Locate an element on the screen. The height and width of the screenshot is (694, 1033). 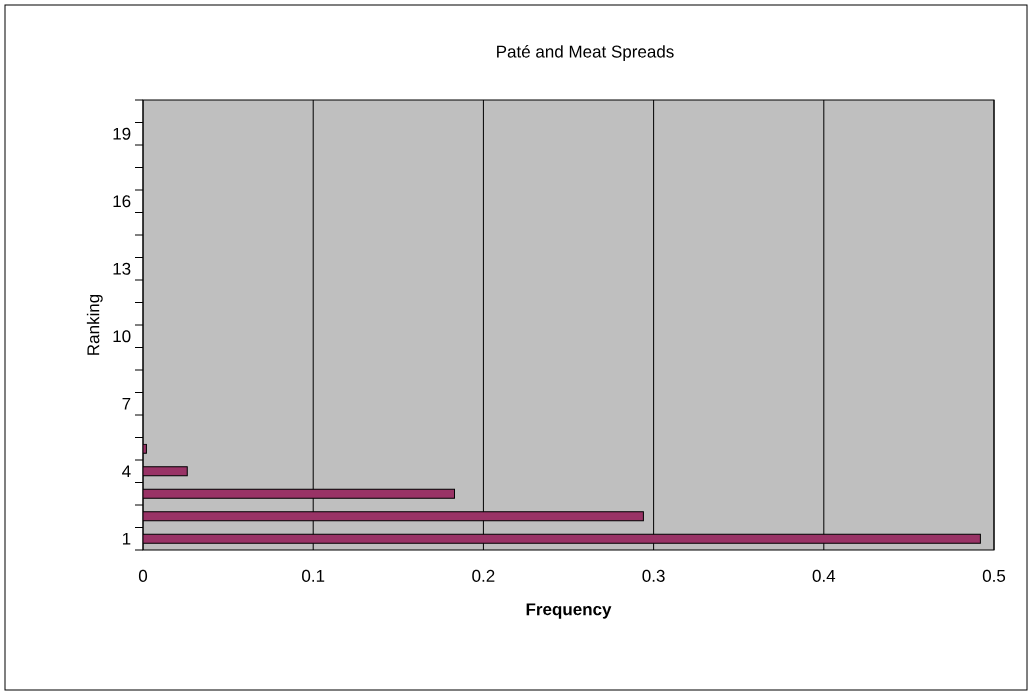
y-tick-label: 10 is located at coordinates (122, 336).